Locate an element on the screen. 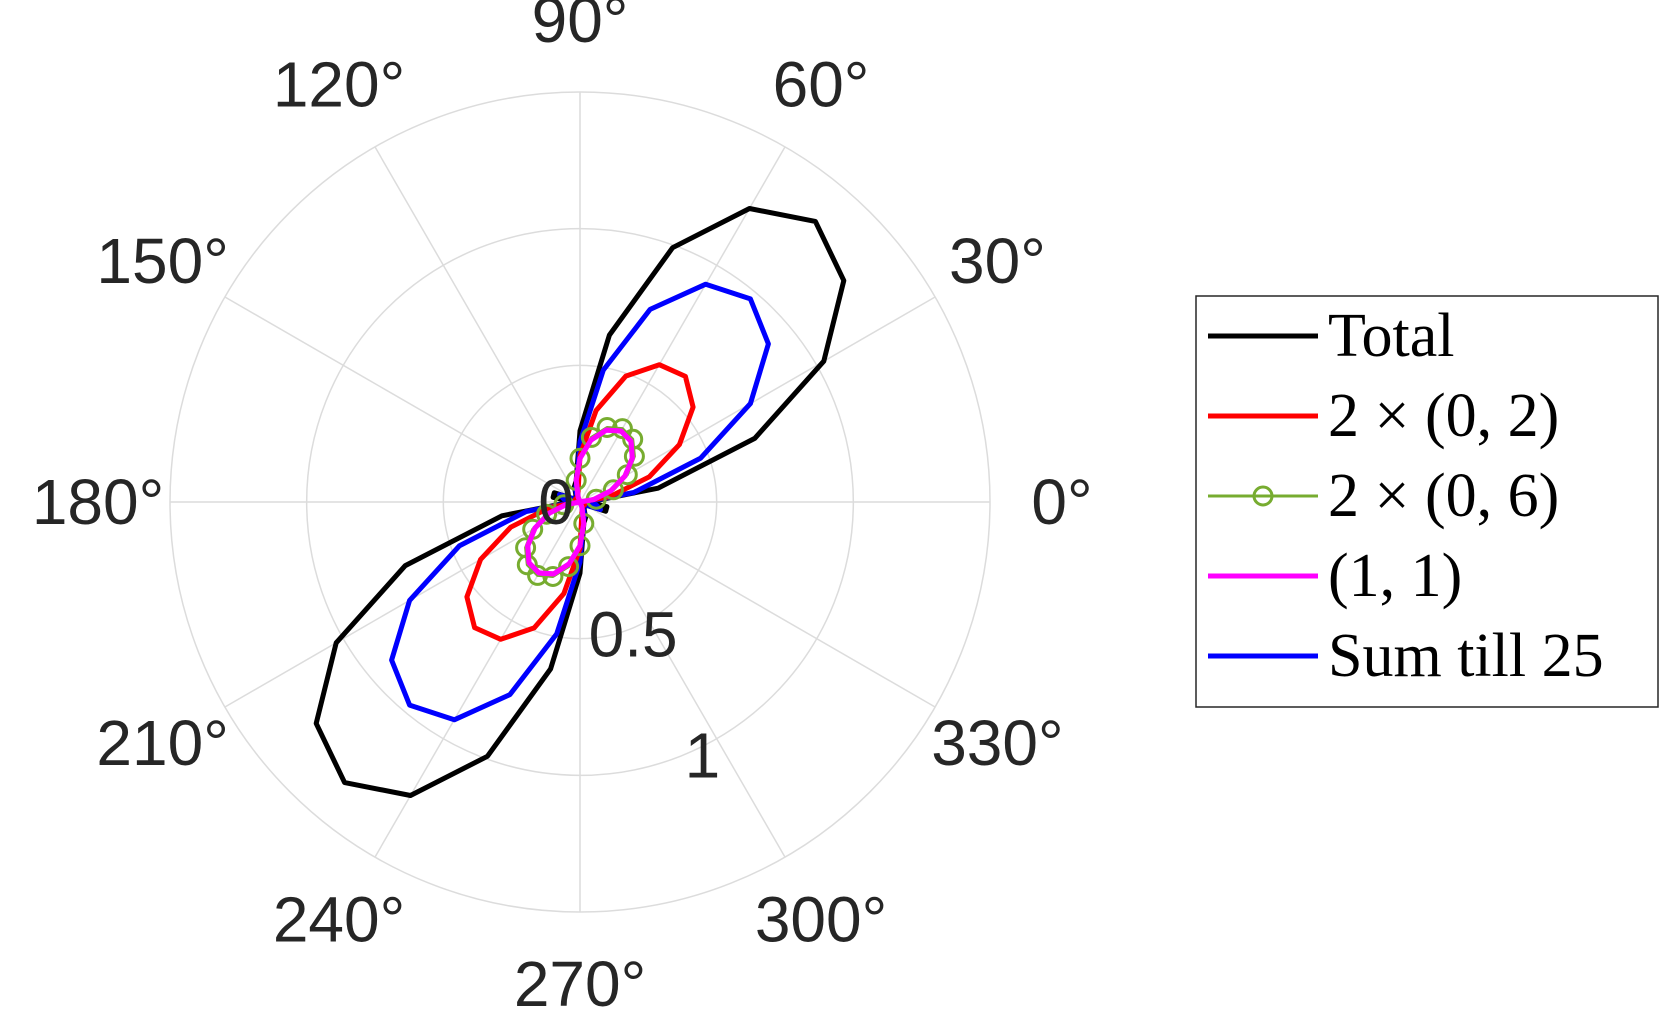 This screenshot has height=1013, width=1661. theta-tick-label: 330° is located at coordinates (997, 743).